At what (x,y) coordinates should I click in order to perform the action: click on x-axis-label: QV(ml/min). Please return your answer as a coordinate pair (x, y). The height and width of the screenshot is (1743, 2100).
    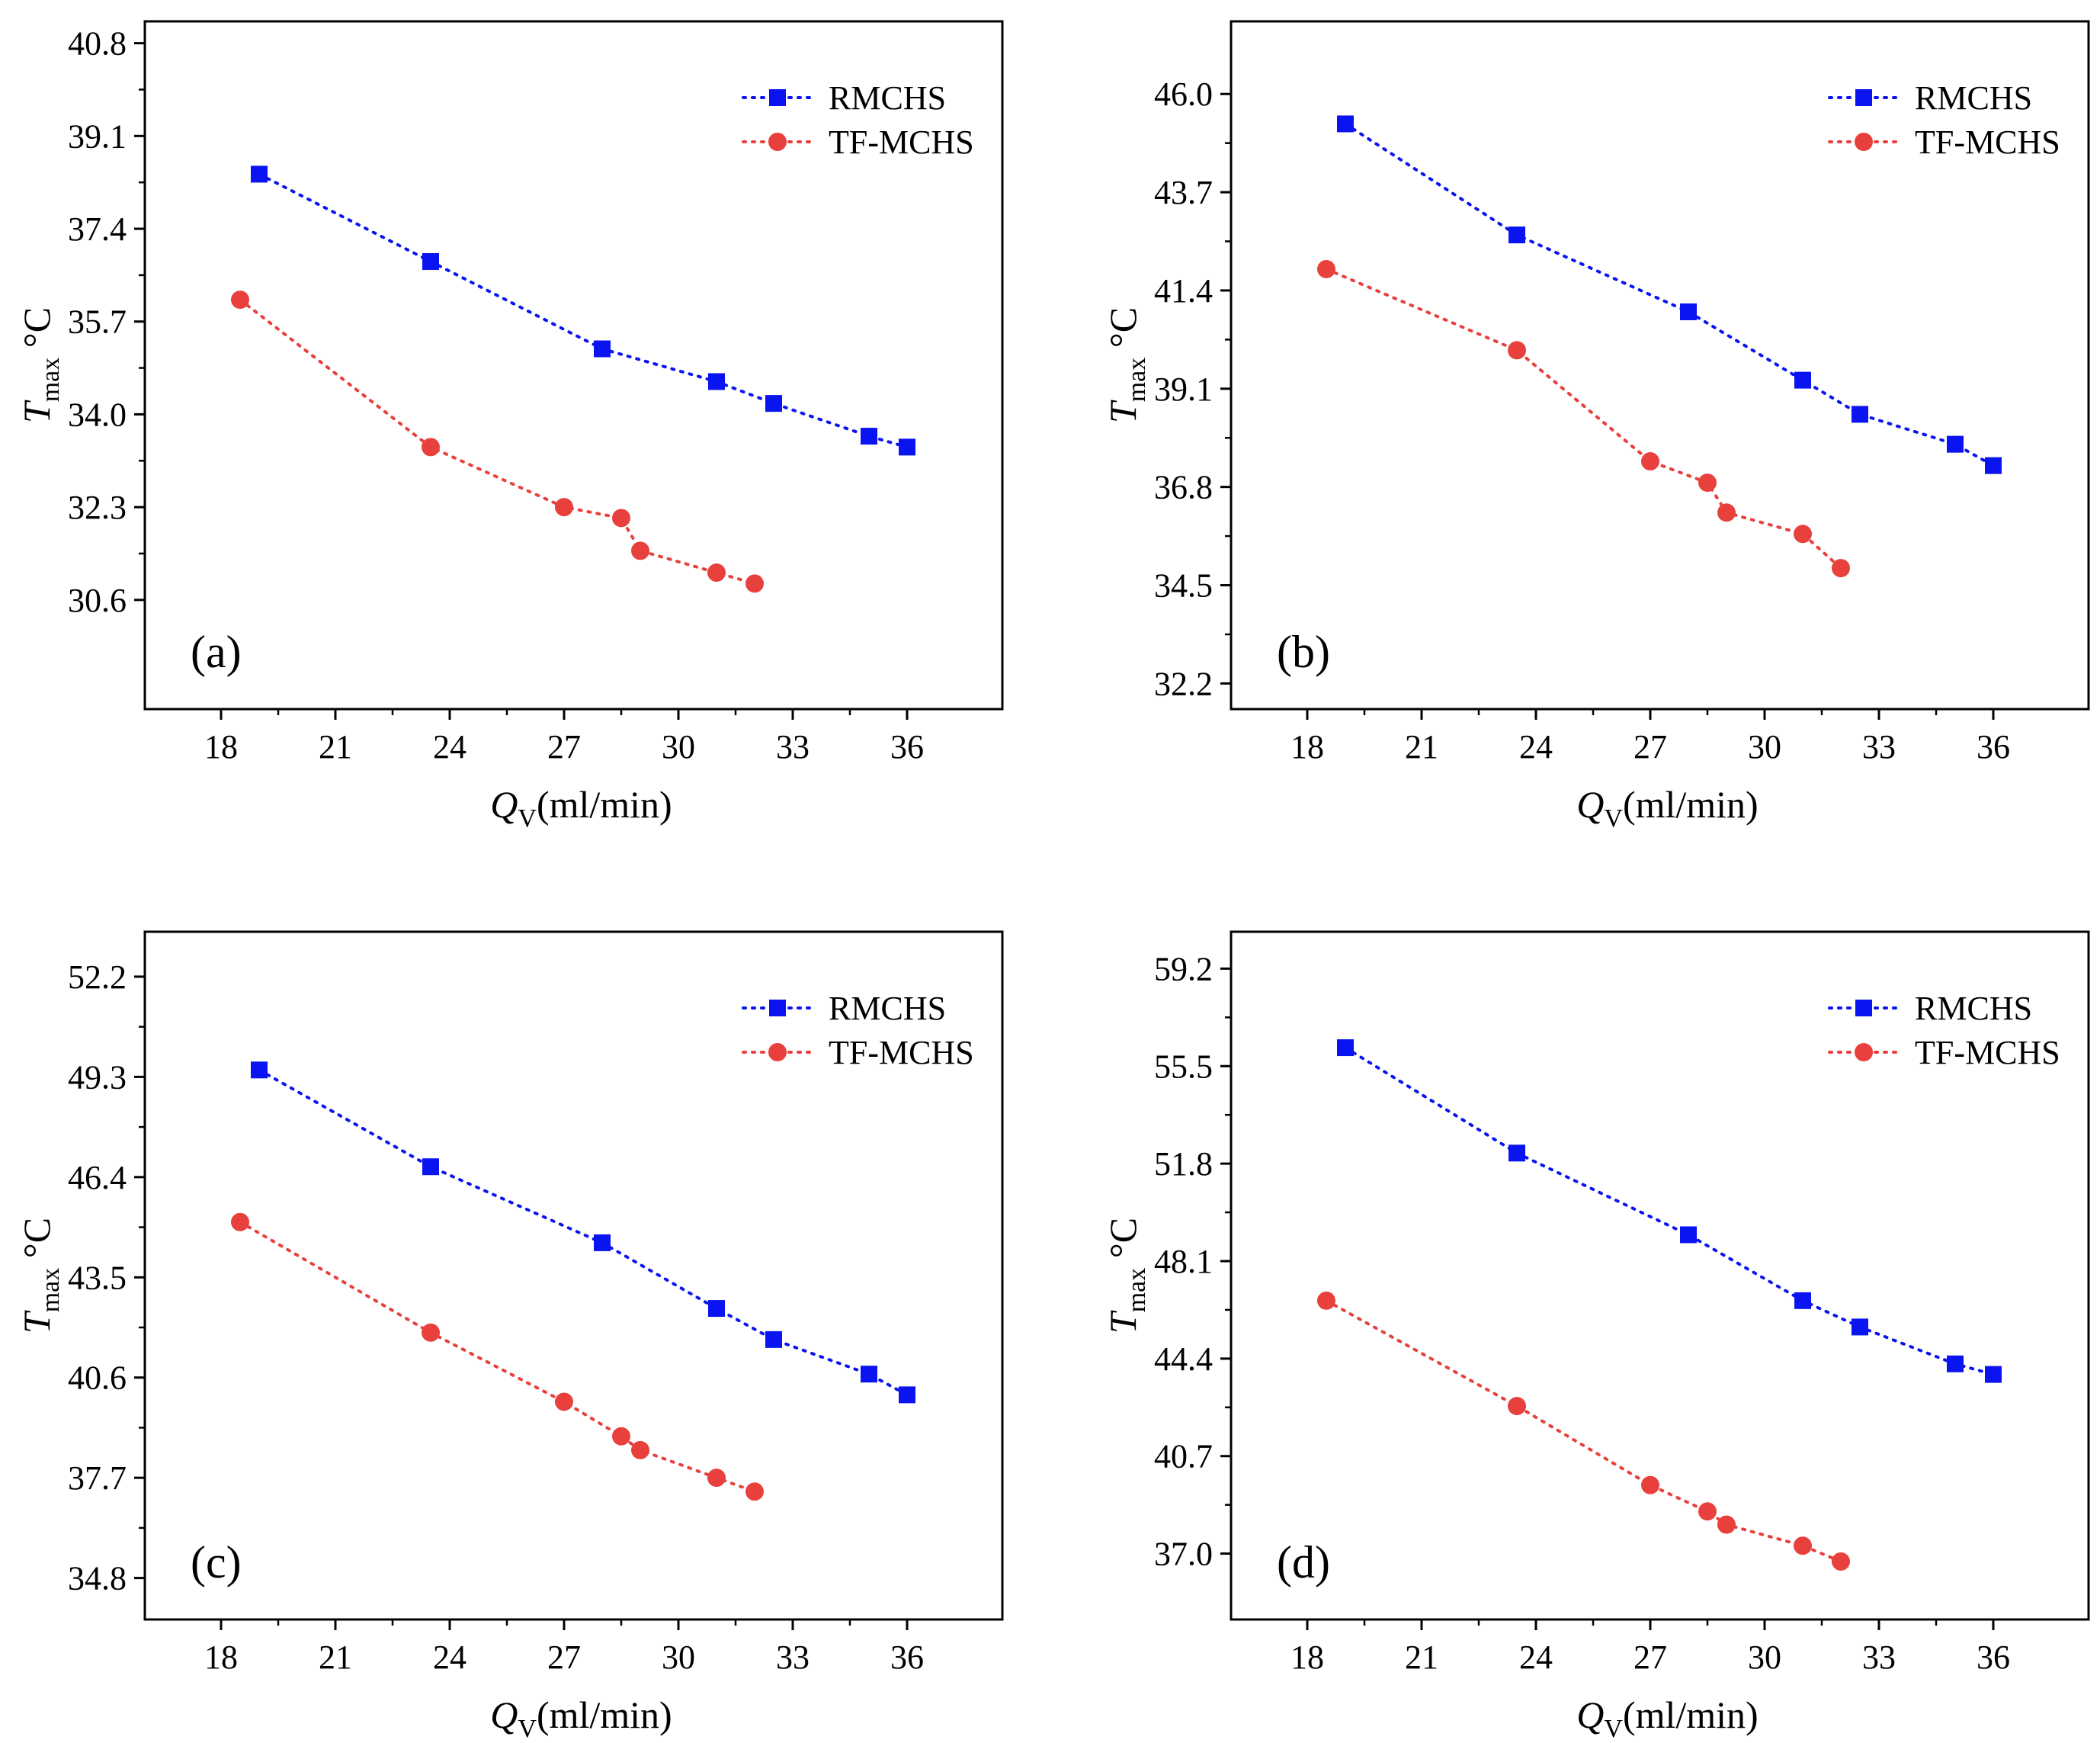
    Looking at the image, I should click on (1667, 808).